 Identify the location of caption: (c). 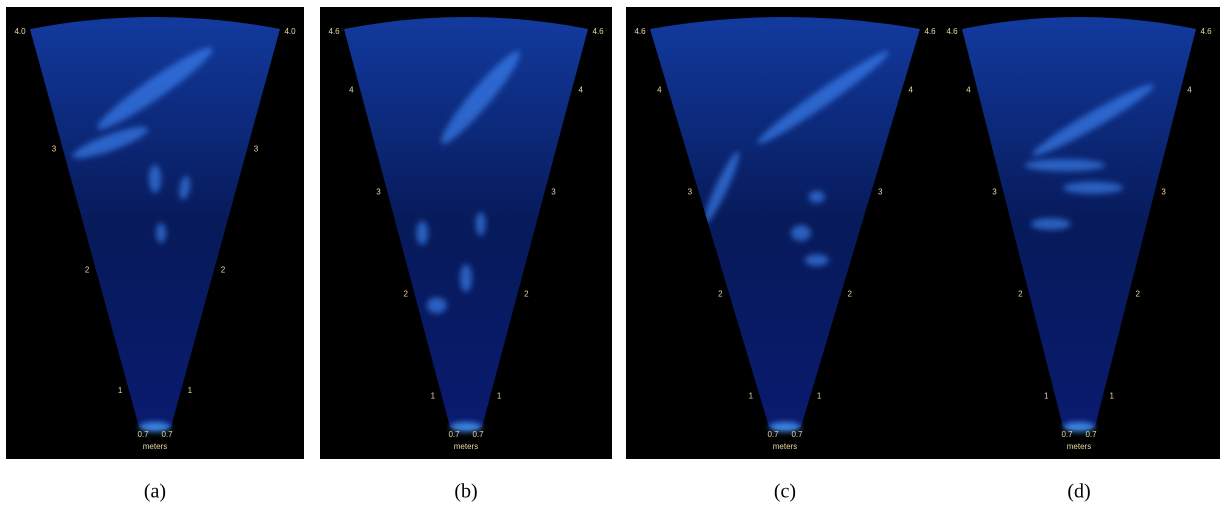
(785, 492).